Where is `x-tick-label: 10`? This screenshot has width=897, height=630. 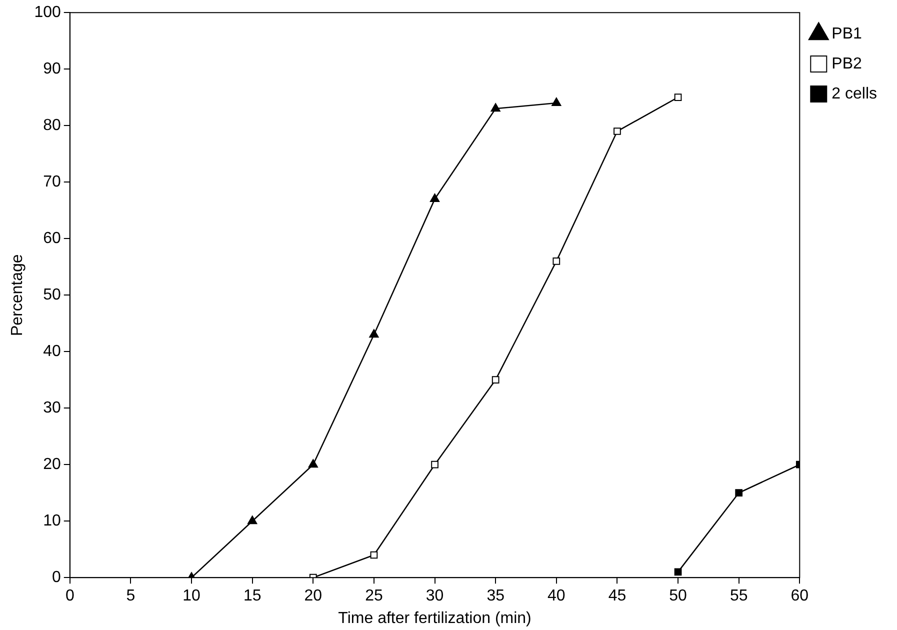
x-tick-label: 10 is located at coordinates (191, 596).